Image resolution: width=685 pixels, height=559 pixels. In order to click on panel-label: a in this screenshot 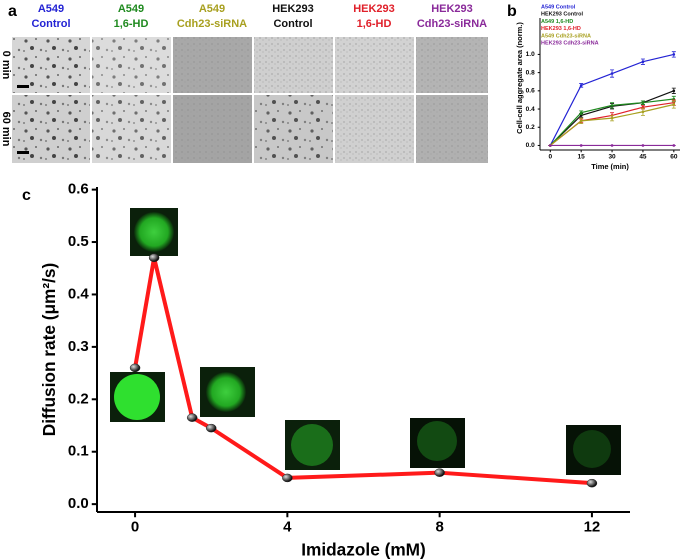, I will do `click(12, 11)`.